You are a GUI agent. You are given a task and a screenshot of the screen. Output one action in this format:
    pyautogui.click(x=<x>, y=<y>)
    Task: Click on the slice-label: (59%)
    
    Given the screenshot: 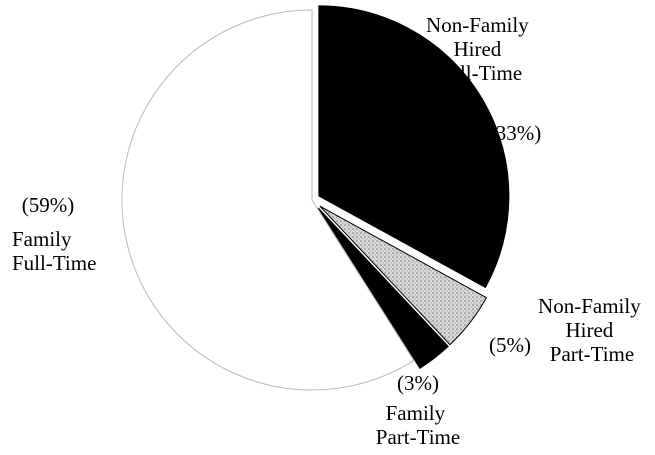 What is the action you would take?
    pyautogui.click(x=48, y=205)
    